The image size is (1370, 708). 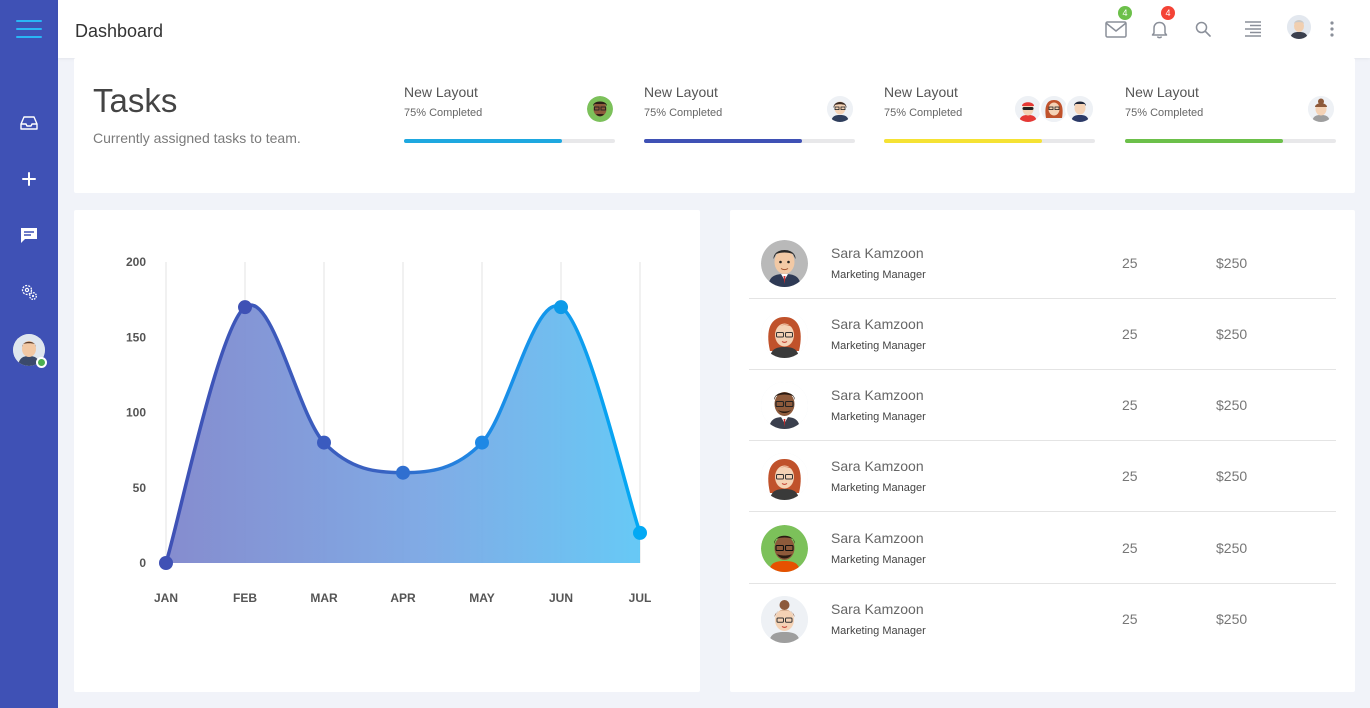 What do you see at coordinates (482, 598) in the screenshot?
I see `x-tick-label: MAY` at bounding box center [482, 598].